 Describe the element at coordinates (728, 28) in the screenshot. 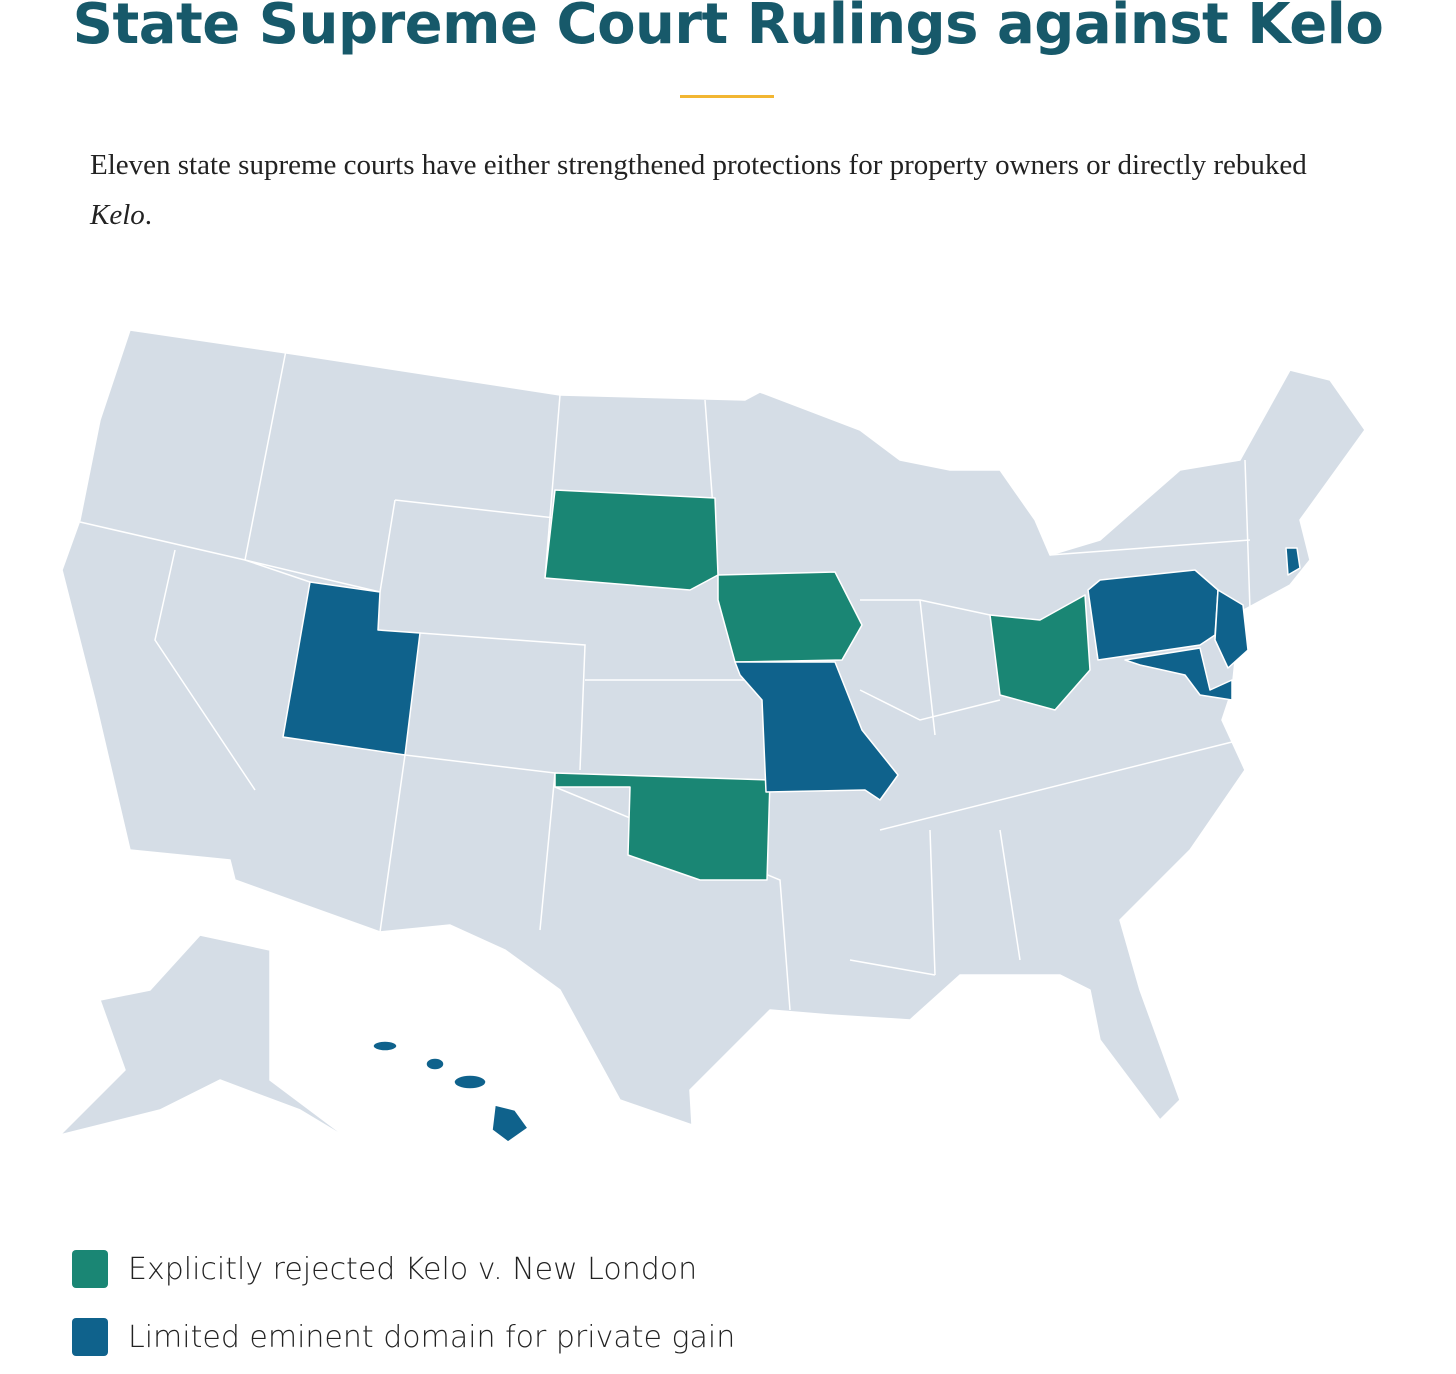

I see `title: State Supreme Court Rulings against Kelo` at that location.